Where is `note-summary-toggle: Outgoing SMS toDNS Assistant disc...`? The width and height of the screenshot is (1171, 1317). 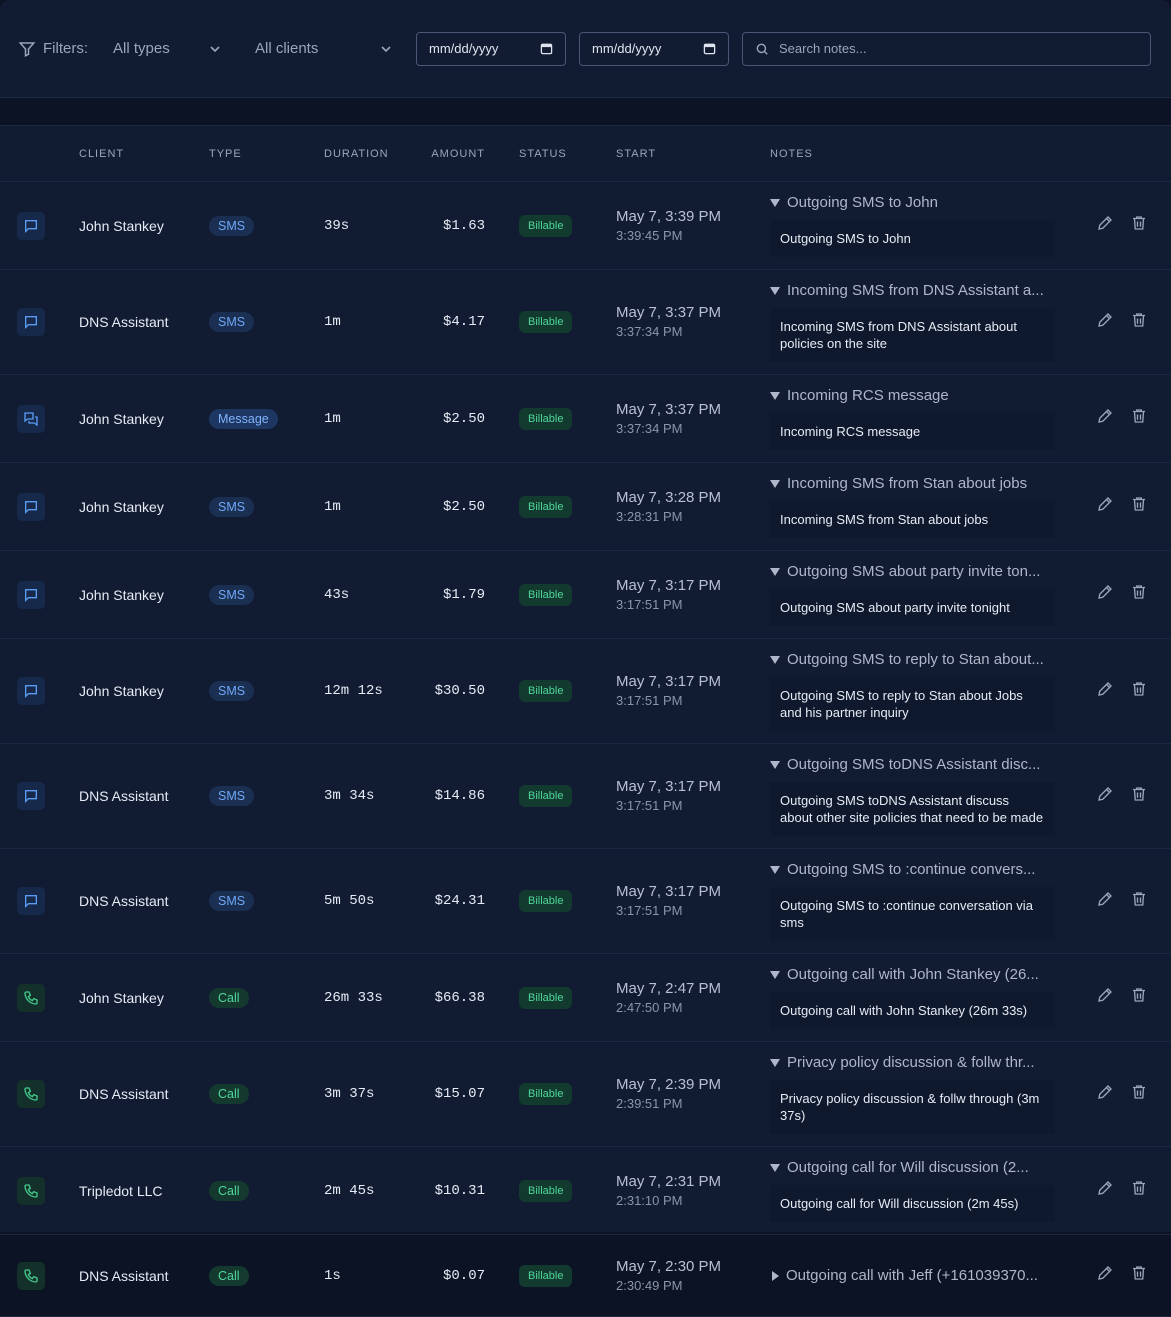 note-summary-toggle: Outgoing SMS toDNS Assistant disc... is located at coordinates (915, 764).